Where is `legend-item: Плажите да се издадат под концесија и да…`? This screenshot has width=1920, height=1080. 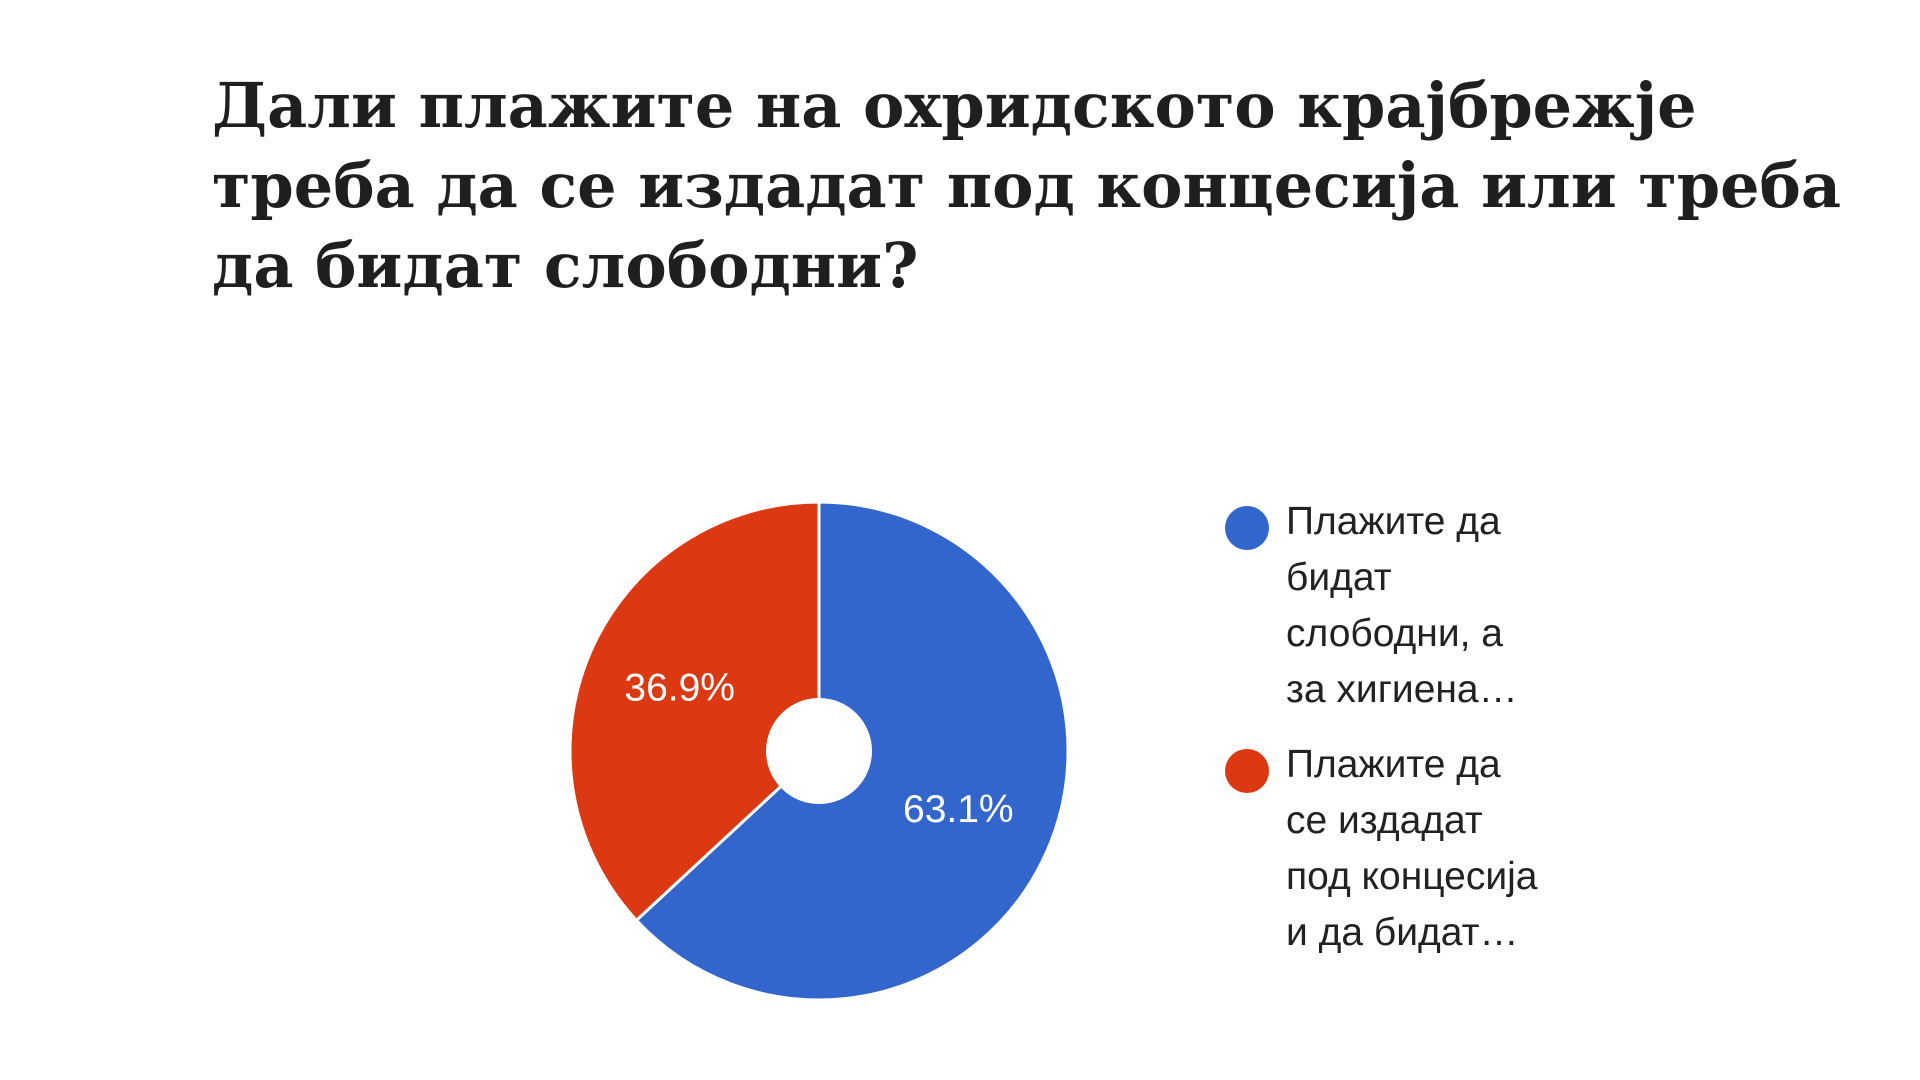 legend-item: Плажите да се издадат под концесија и да… is located at coordinates (1414, 849).